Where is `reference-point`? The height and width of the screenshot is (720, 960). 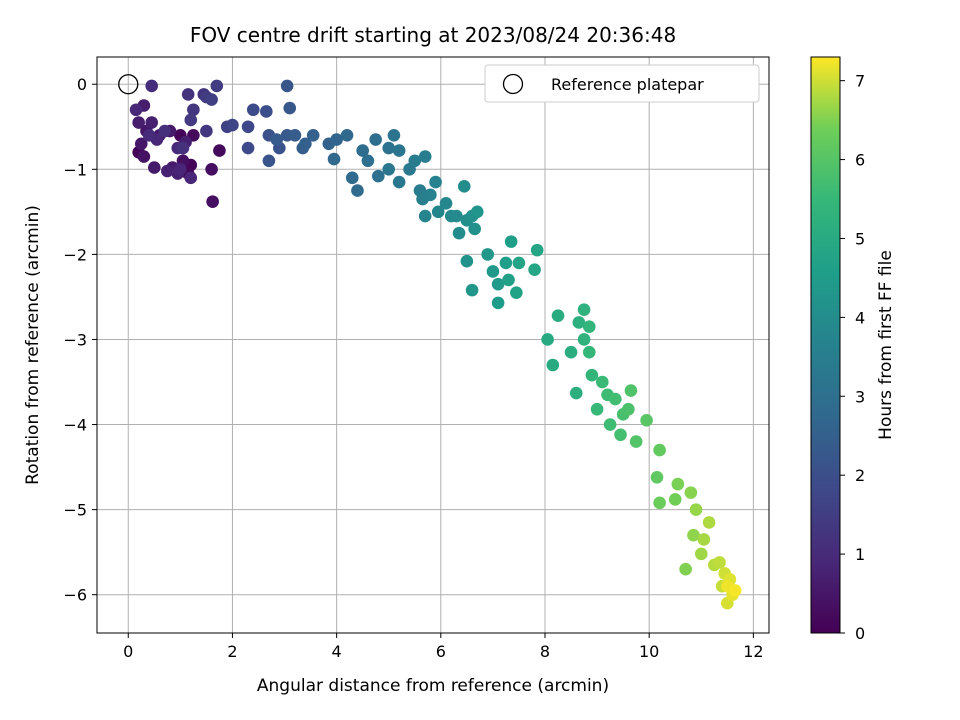 reference-point is located at coordinates (128, 84).